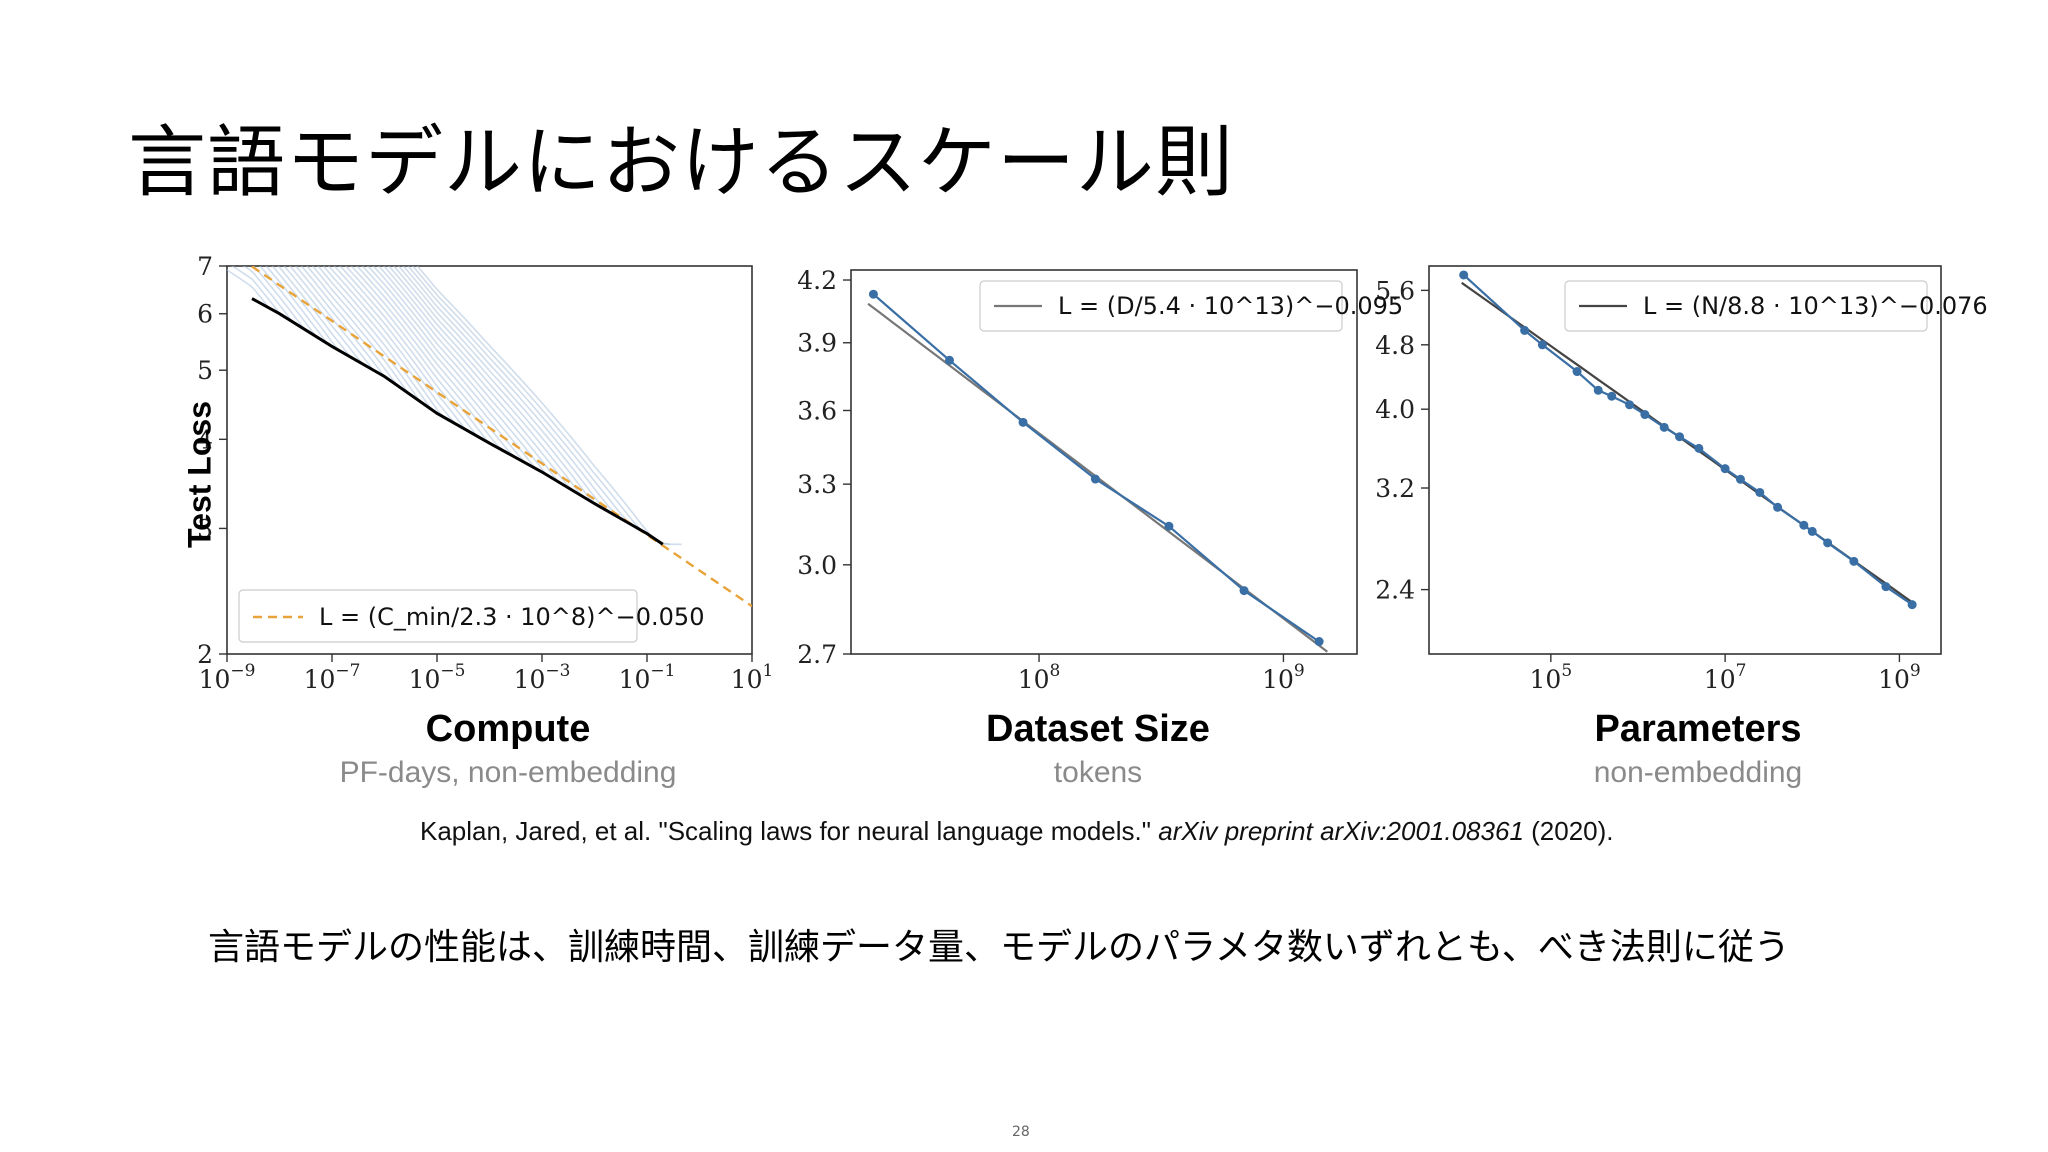 The width and height of the screenshot is (2048, 1152). Describe the element at coordinates (1815, 306) in the screenshot. I see `legend-label: L = (N/8.8 · 10^13)^−0.076` at that location.